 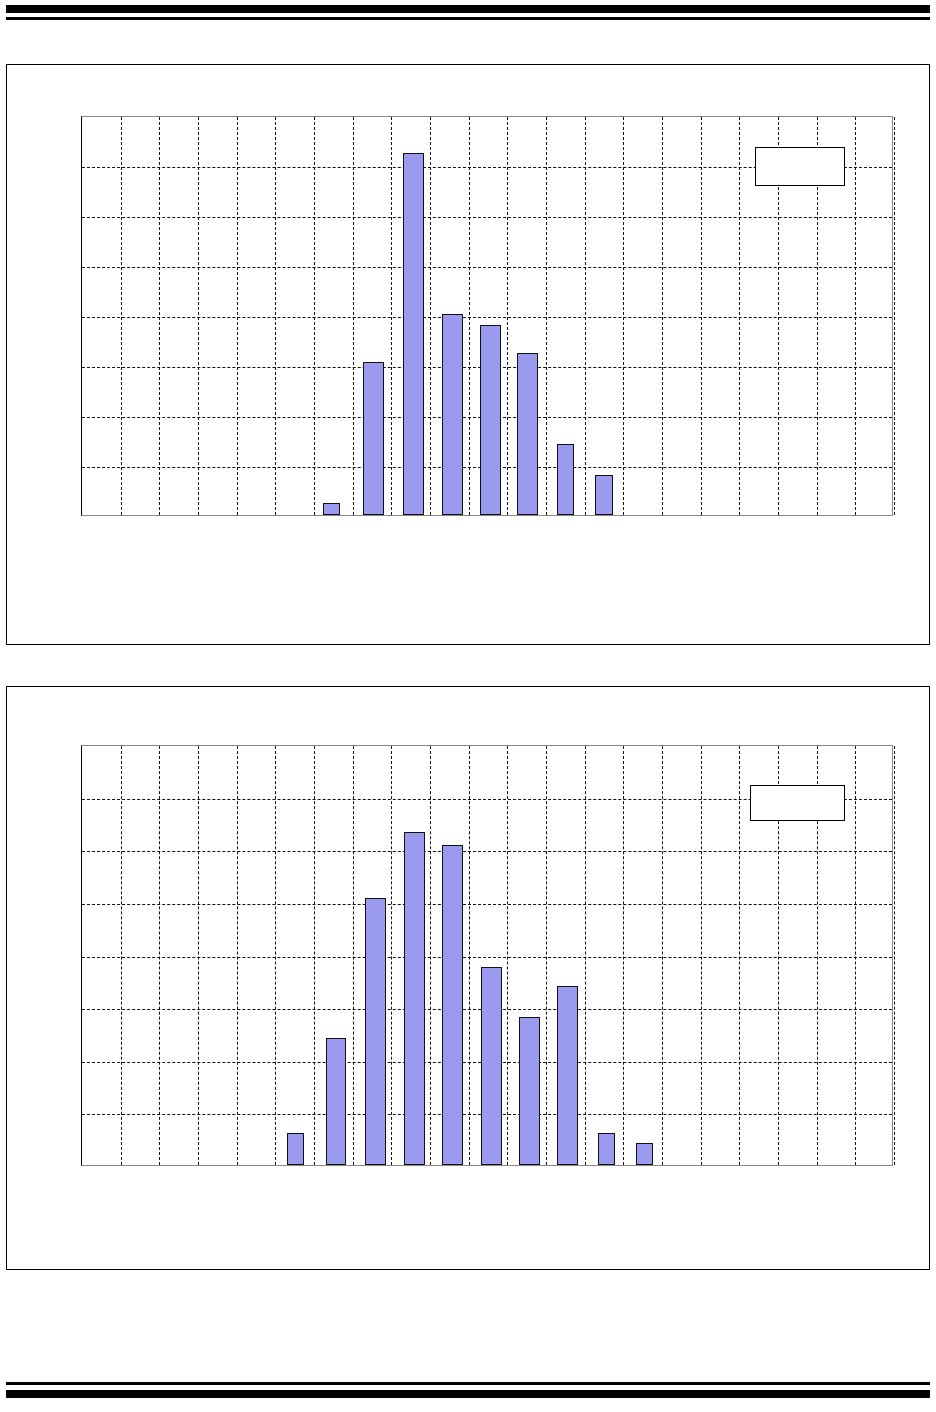 What do you see at coordinates (468, 1383) in the screenshot?
I see `bottom-thin-rule` at bounding box center [468, 1383].